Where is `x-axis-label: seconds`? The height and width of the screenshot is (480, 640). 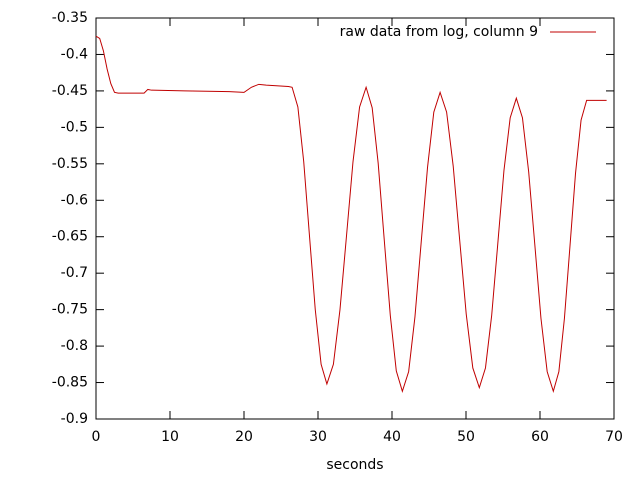
x-axis-label: seconds is located at coordinates (354, 465).